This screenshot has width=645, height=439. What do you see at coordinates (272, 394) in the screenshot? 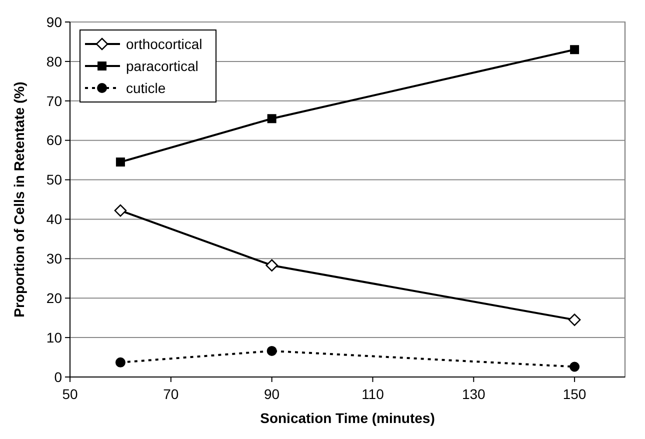
I see `x-tick-label: 90` at bounding box center [272, 394].